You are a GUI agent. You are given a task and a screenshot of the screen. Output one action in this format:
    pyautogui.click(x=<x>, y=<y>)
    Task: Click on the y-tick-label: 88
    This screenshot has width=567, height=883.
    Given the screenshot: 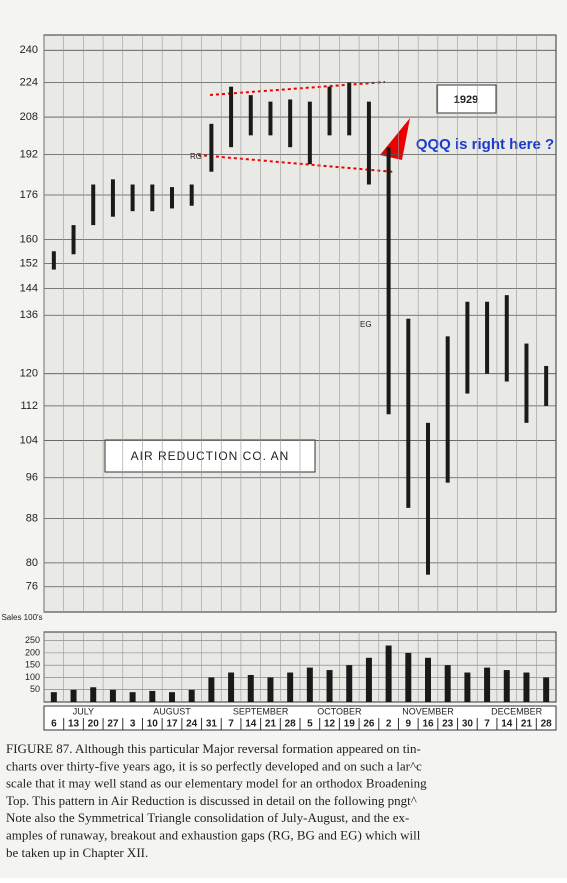 What is the action you would take?
    pyautogui.click(x=32, y=518)
    